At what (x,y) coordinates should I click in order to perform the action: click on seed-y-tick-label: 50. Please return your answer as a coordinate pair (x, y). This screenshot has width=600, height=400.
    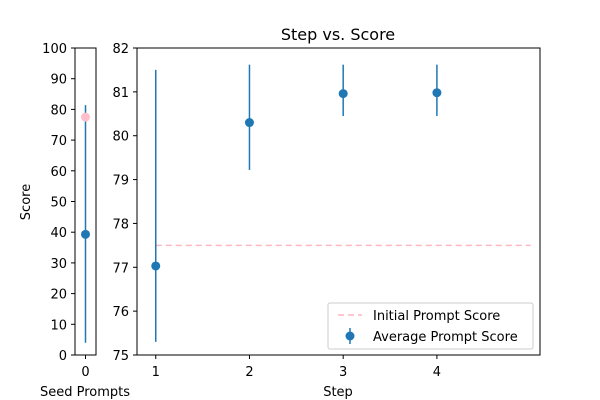
    Looking at the image, I should click on (58, 203).